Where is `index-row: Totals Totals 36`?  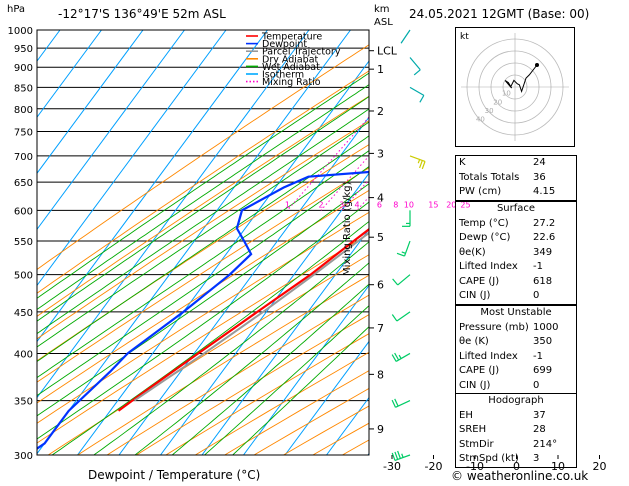 index-row: Totals Totals 36 is located at coordinates (516, 178).